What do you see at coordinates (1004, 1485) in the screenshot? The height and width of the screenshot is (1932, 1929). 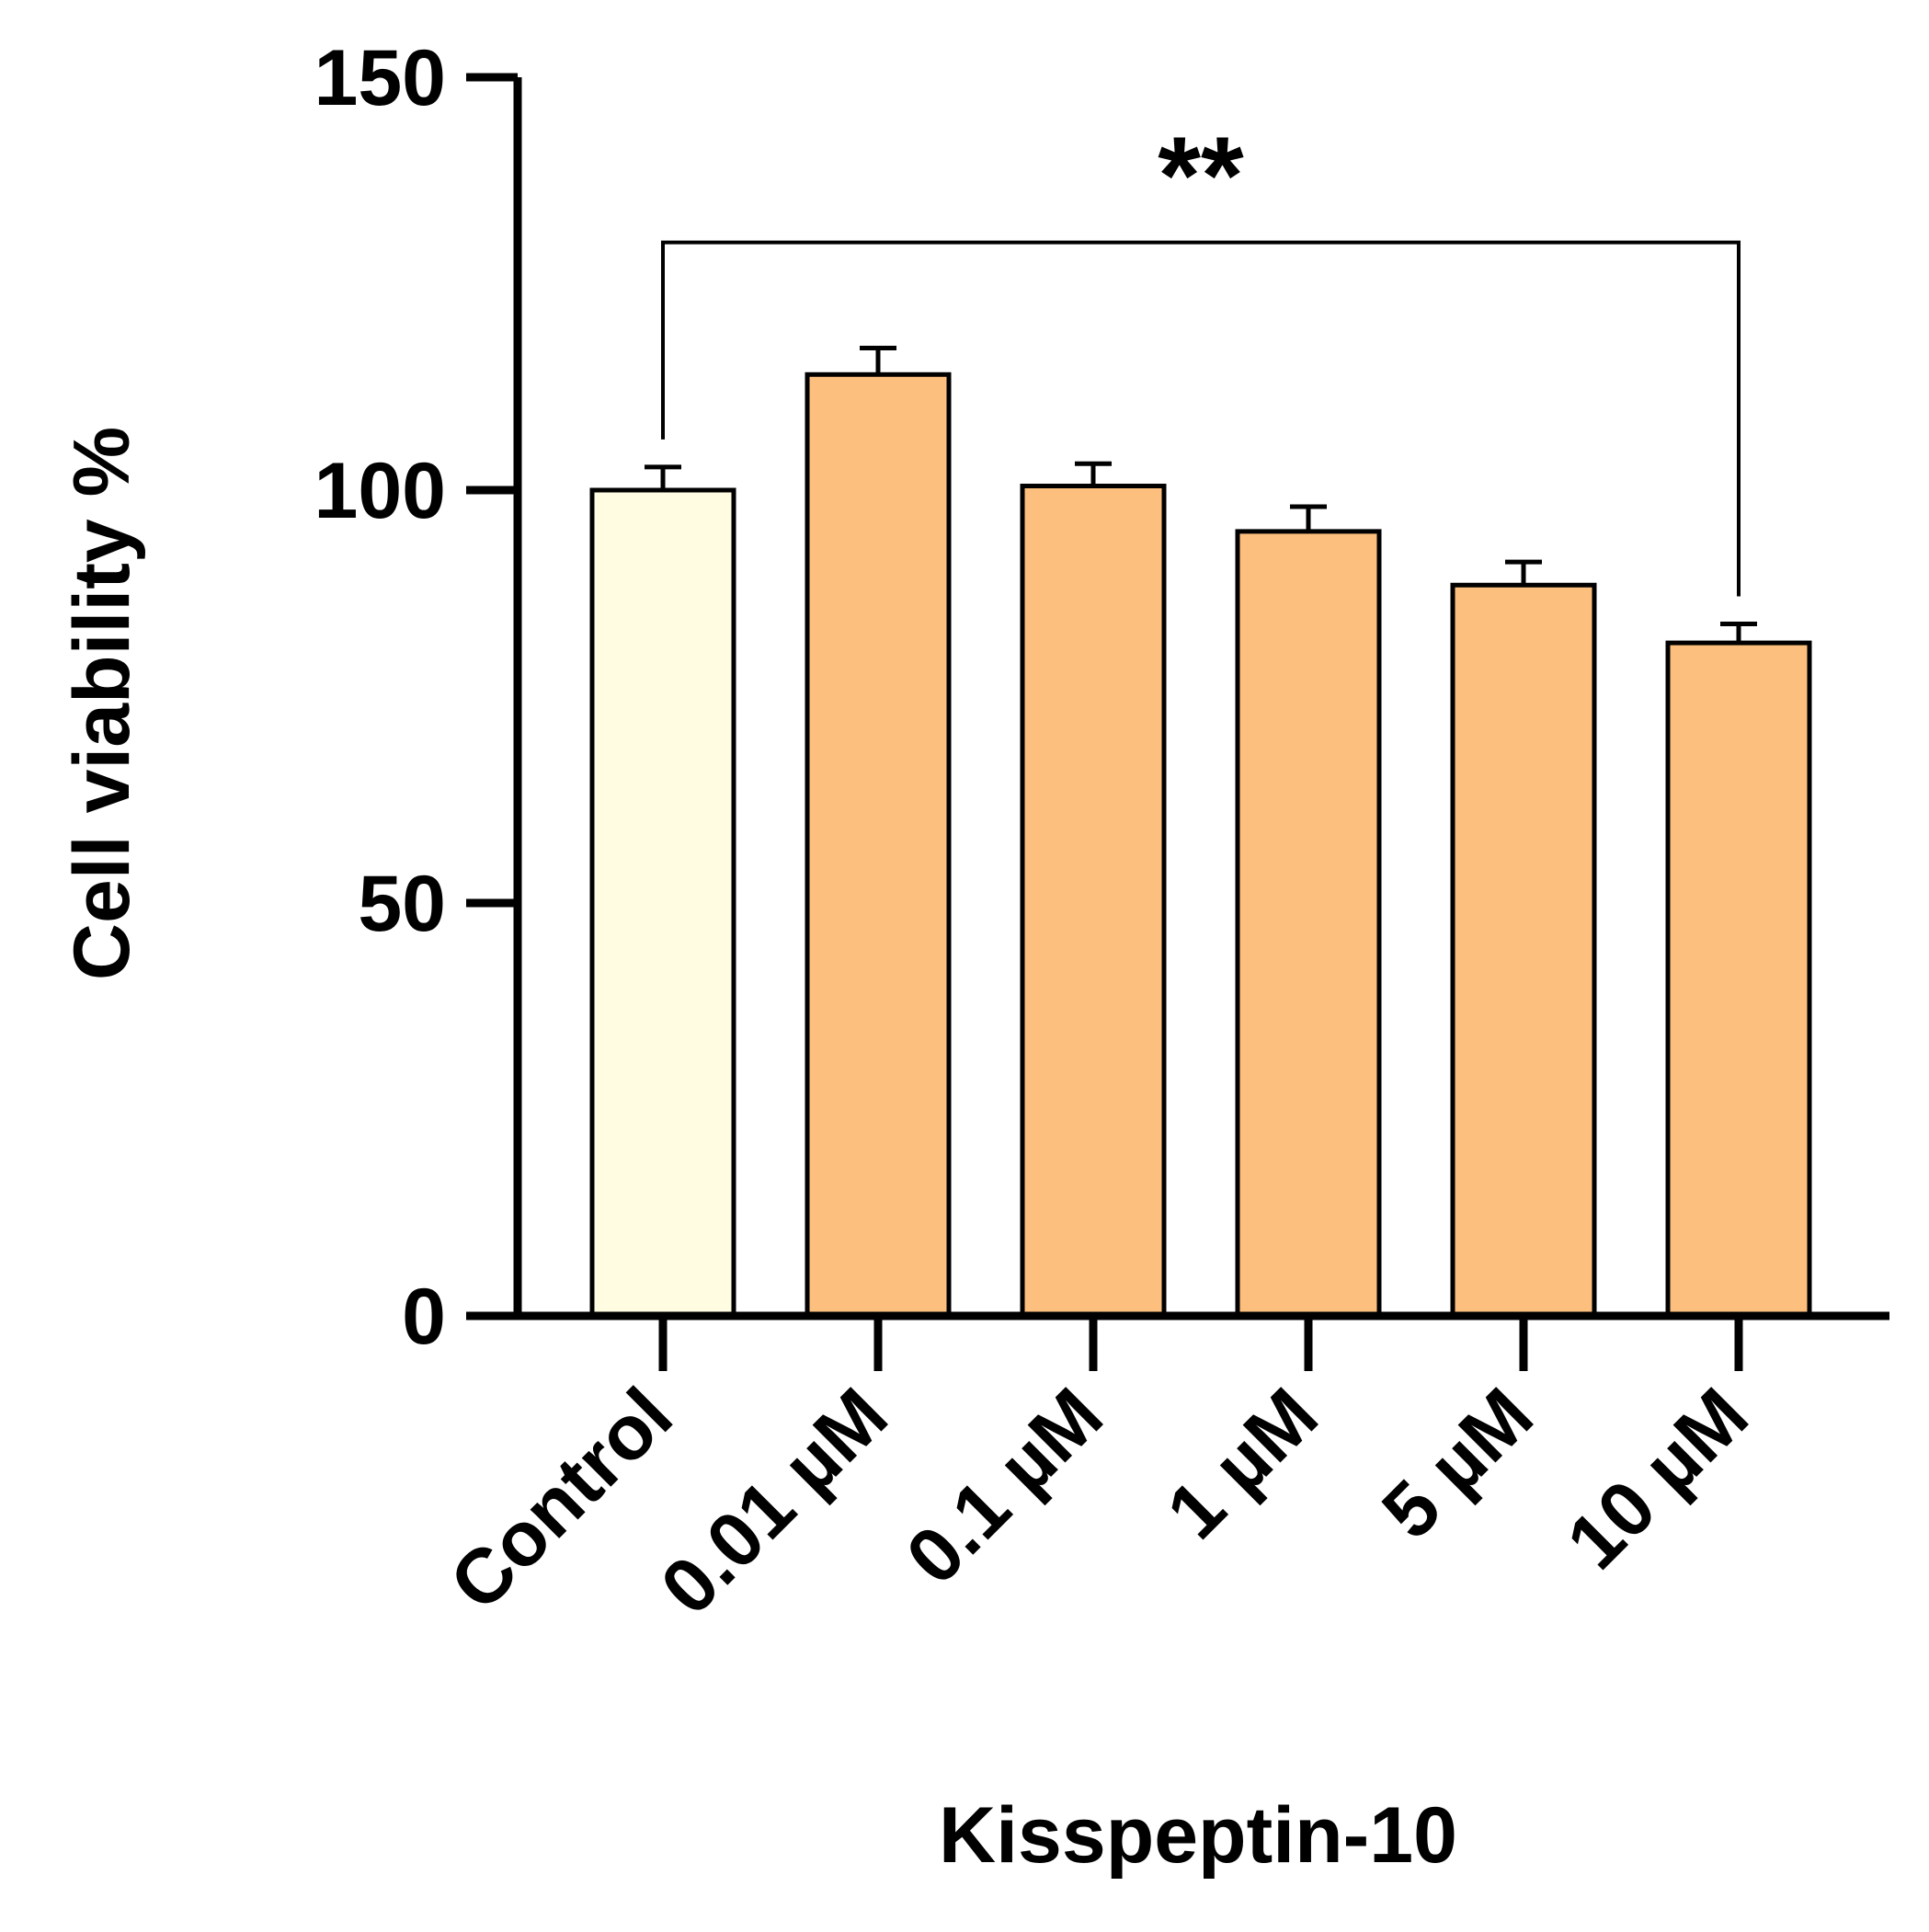 I see `x-tick-label: 0.1 µM` at bounding box center [1004, 1485].